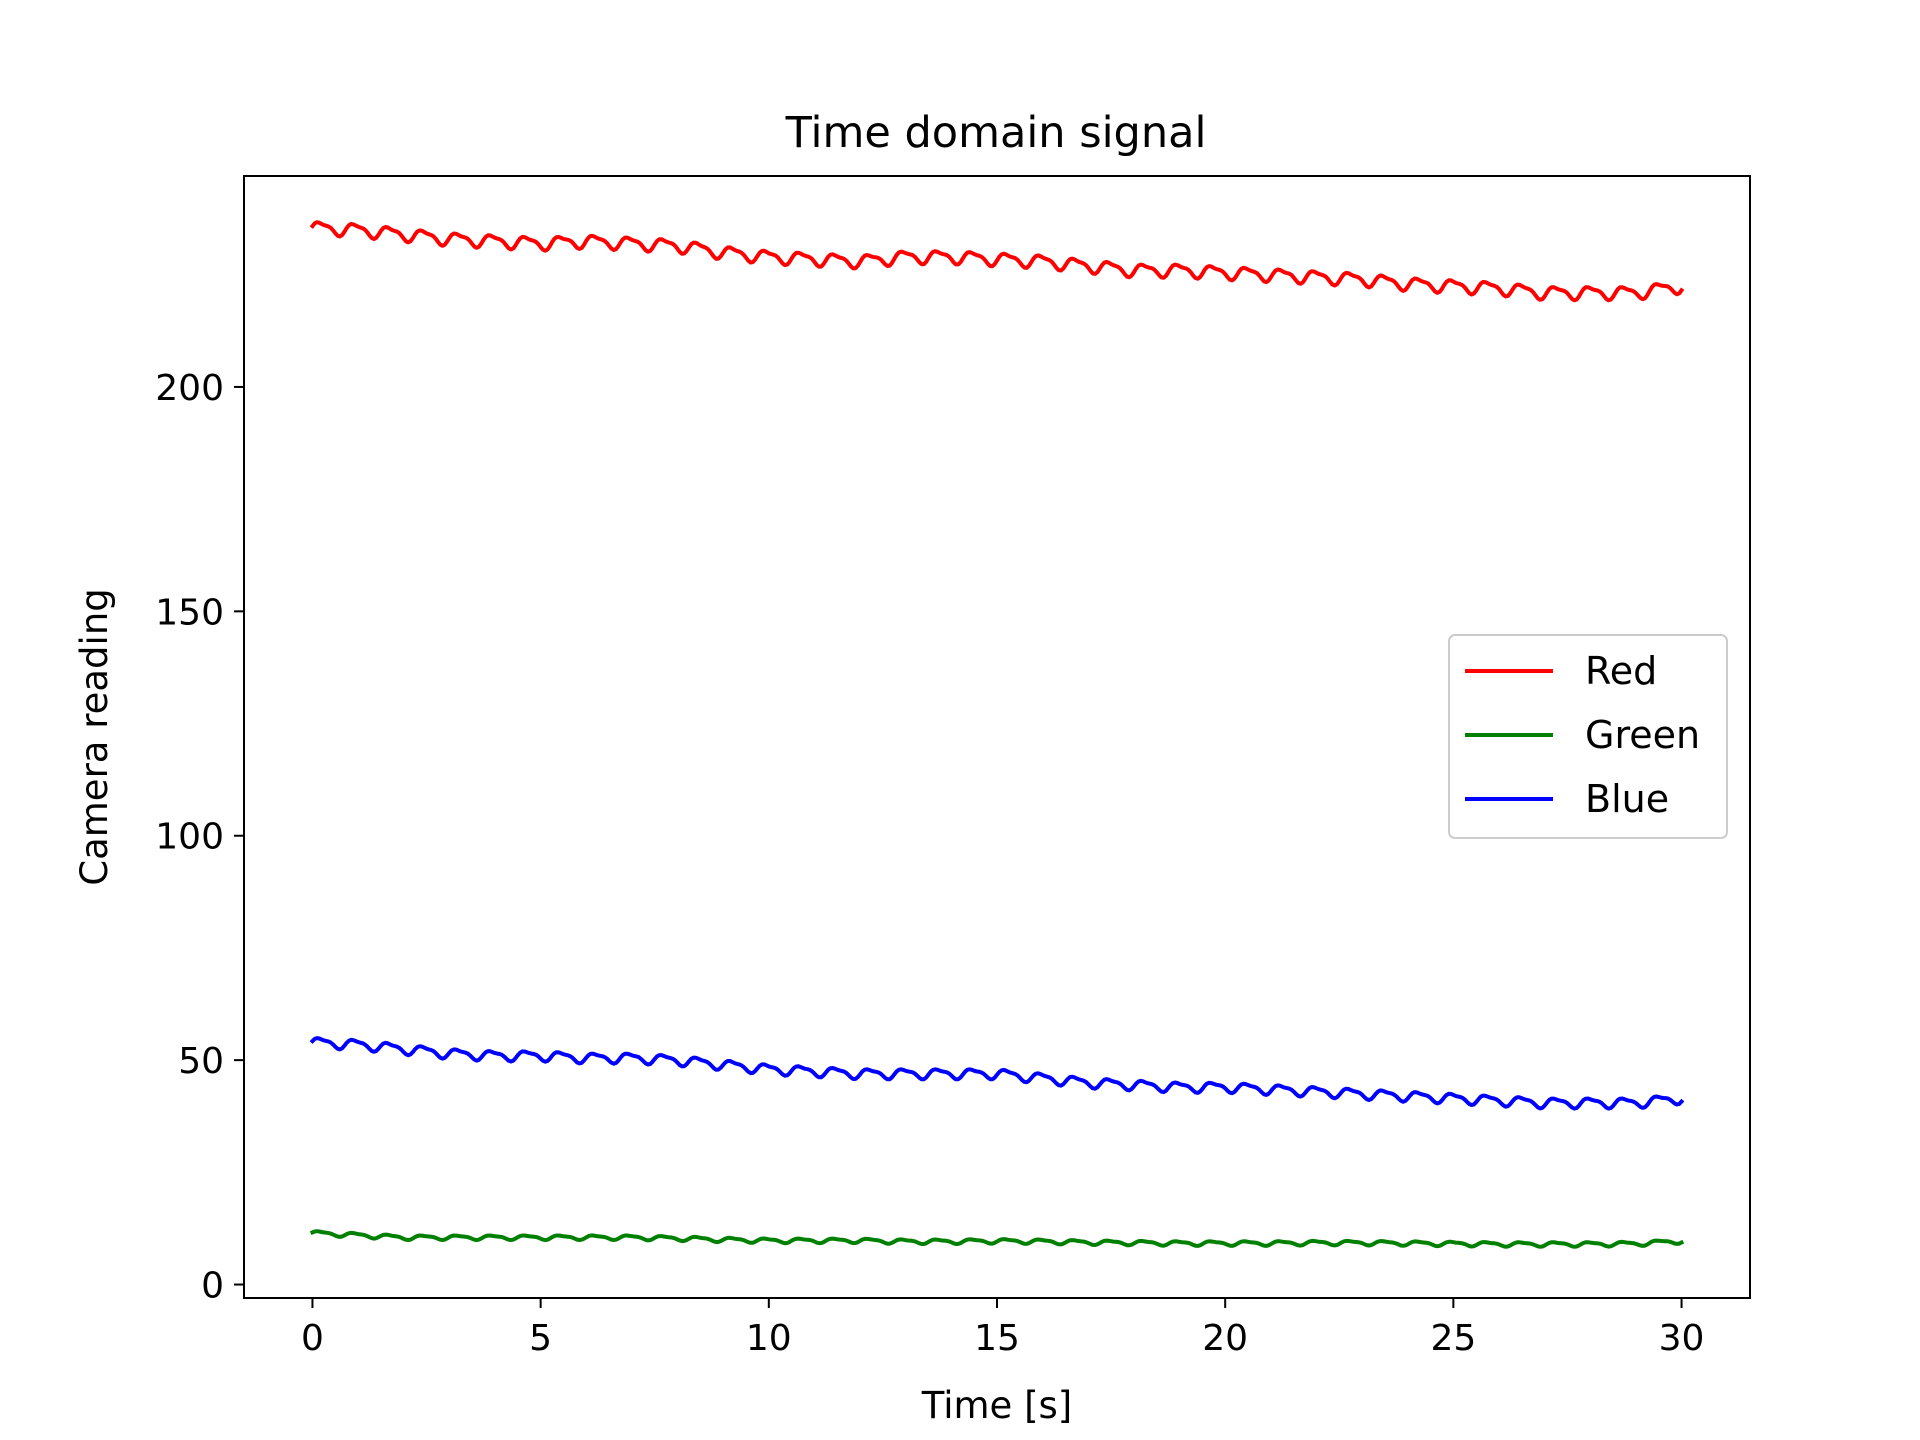  I want to click on legend-label-blue: Blue, so click(1627, 799).